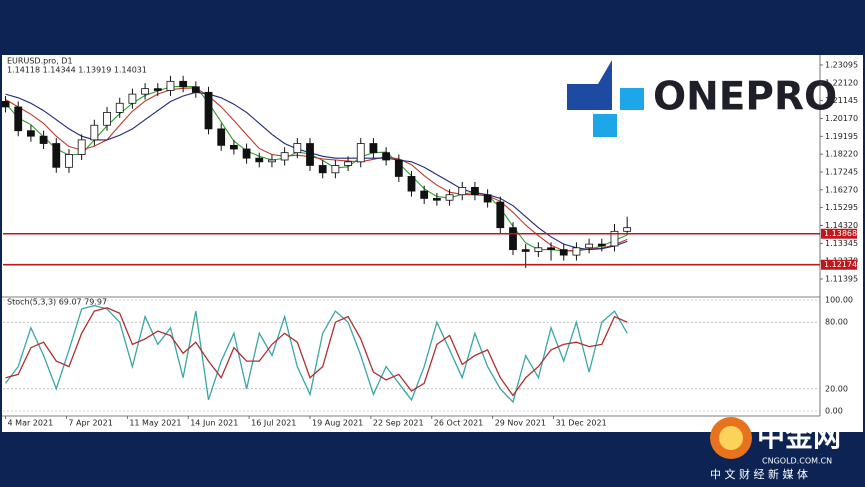 This screenshot has width=865, height=487. Describe the element at coordinates (31, 423) in the screenshot. I see `x-tick-label: 4 Mar 2021` at that location.